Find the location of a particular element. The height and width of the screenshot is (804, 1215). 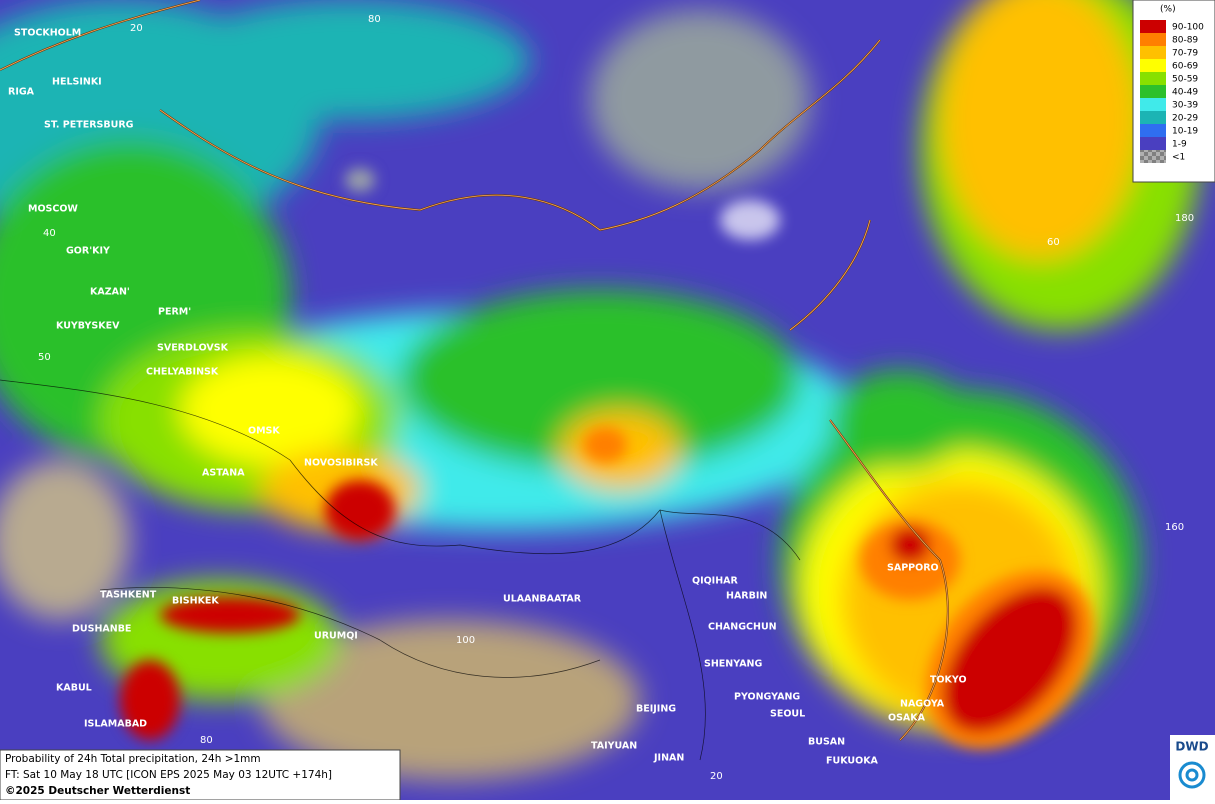

city-label: KABUL is located at coordinates (74, 688).